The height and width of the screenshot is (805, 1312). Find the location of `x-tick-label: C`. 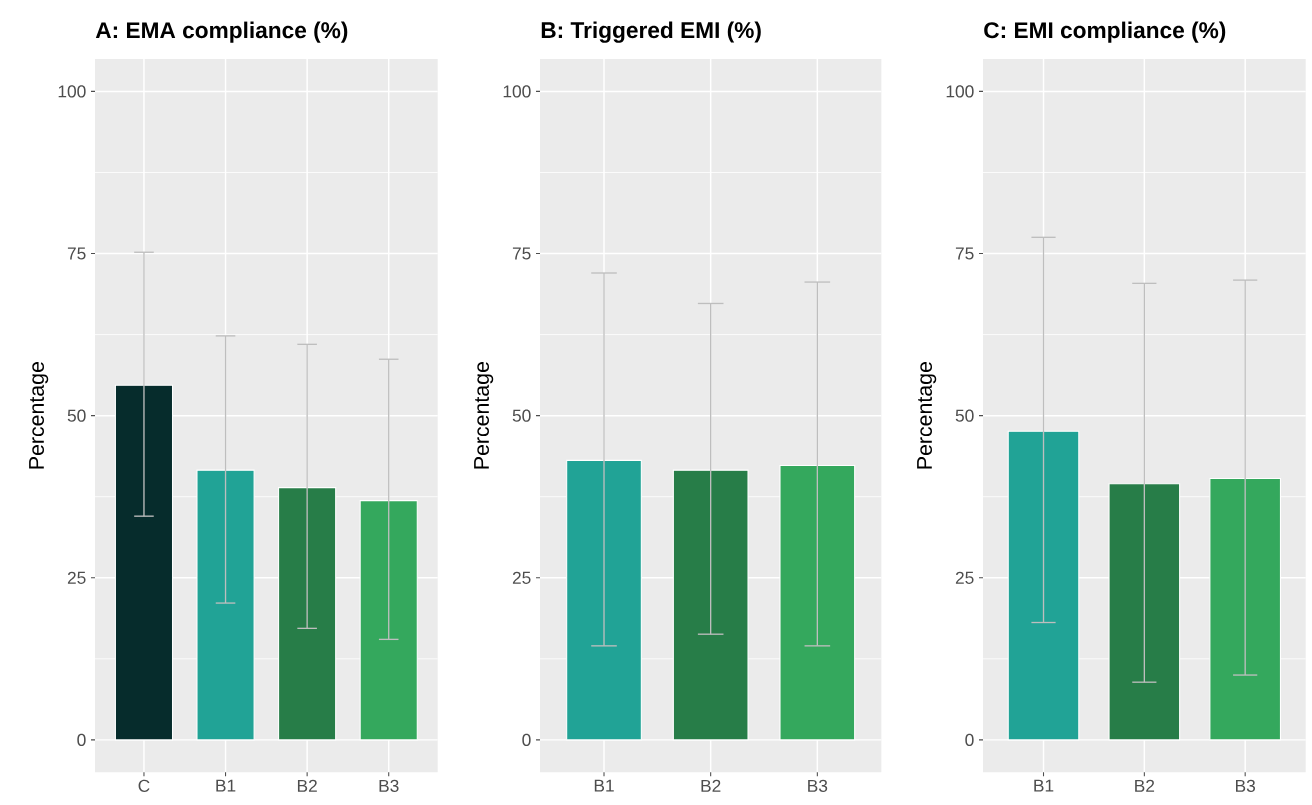

x-tick-label: C is located at coordinates (144, 785).